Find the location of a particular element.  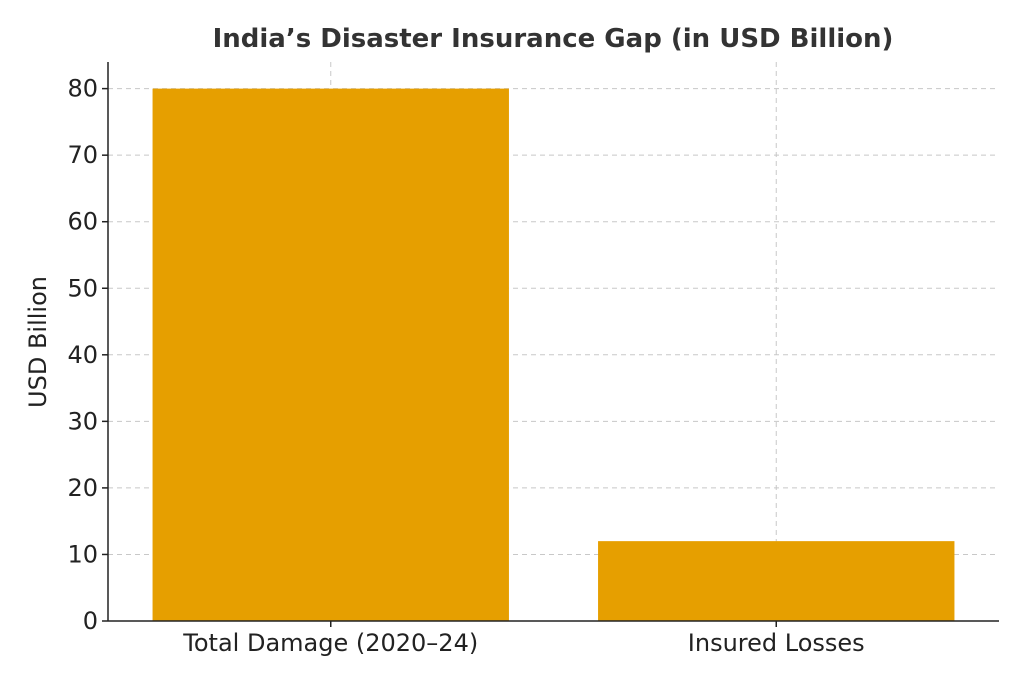

y-tick-label: 30 is located at coordinates (82, 421).